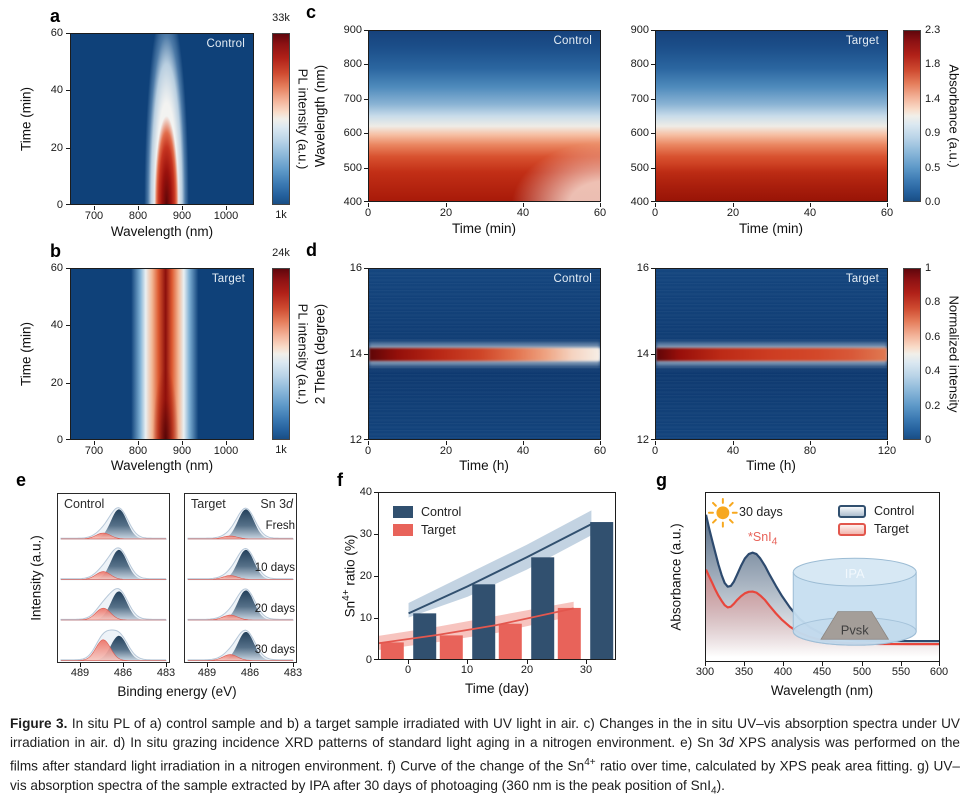  Describe the element at coordinates (355, 268) in the screenshot. I see `d-y-tick: 16` at that location.